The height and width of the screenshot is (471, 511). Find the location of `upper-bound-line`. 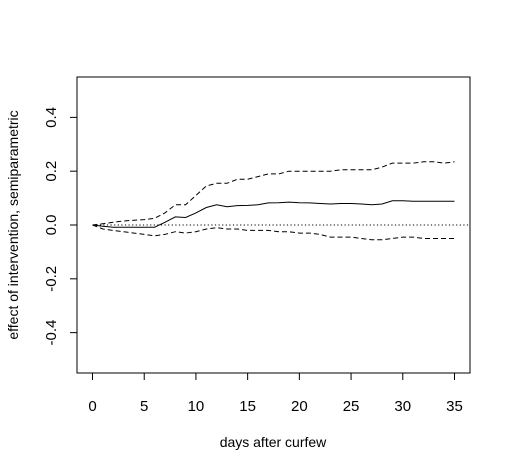

upper-bound-line is located at coordinates (273, 193).